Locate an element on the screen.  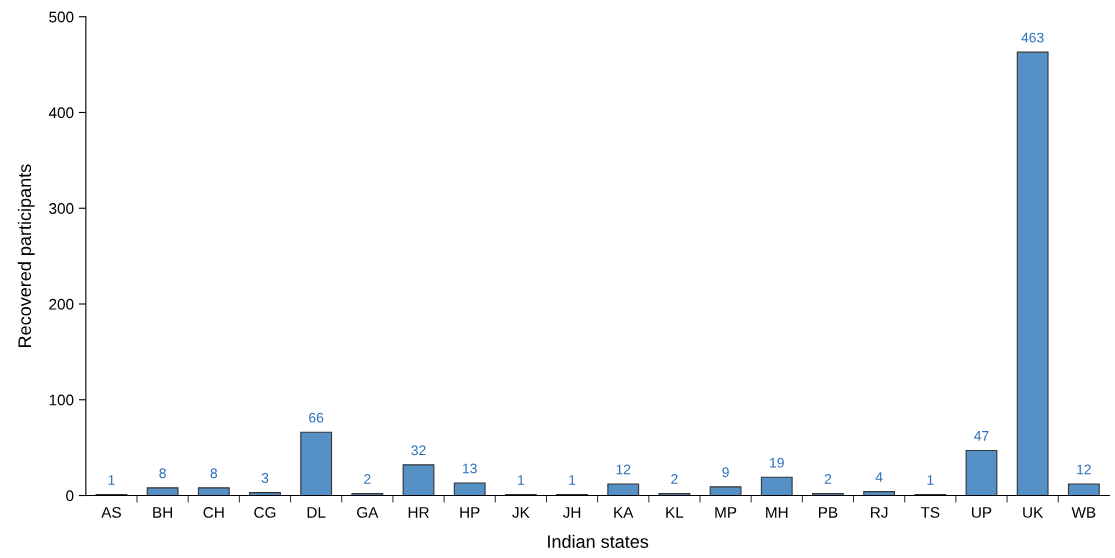
data-label: 4 is located at coordinates (879, 477).